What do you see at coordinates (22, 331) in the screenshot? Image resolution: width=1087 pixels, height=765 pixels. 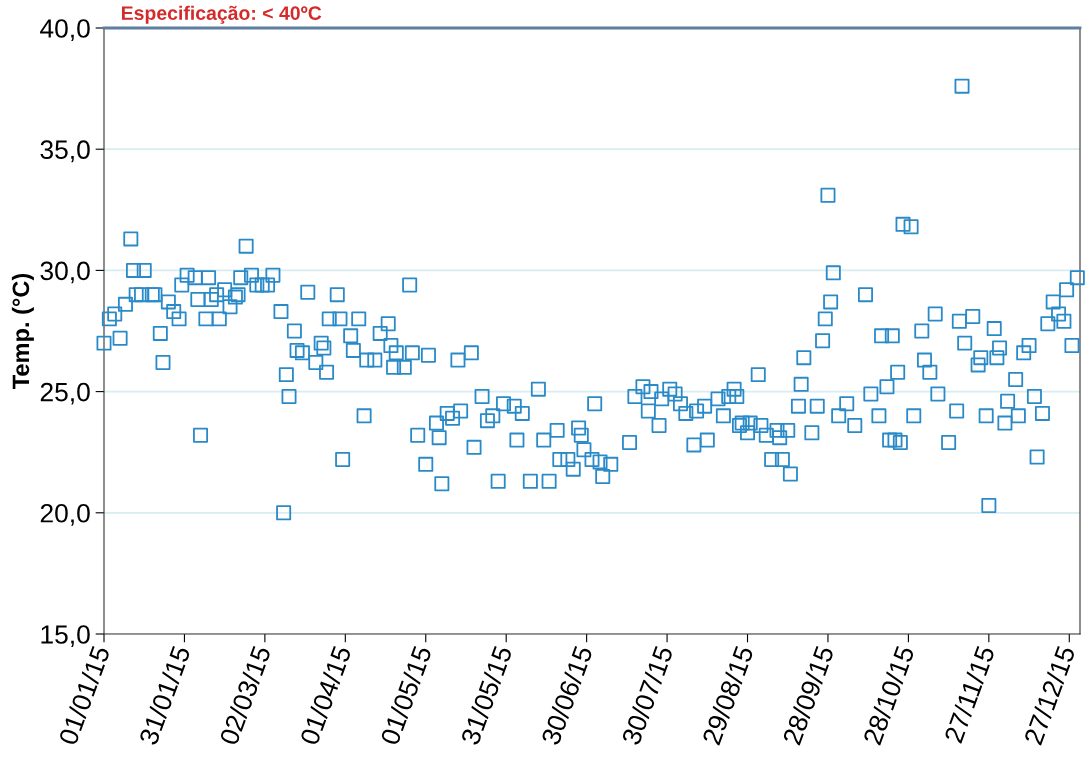 I see `y-axis-title: Temp. (°C)` at bounding box center [22, 331].